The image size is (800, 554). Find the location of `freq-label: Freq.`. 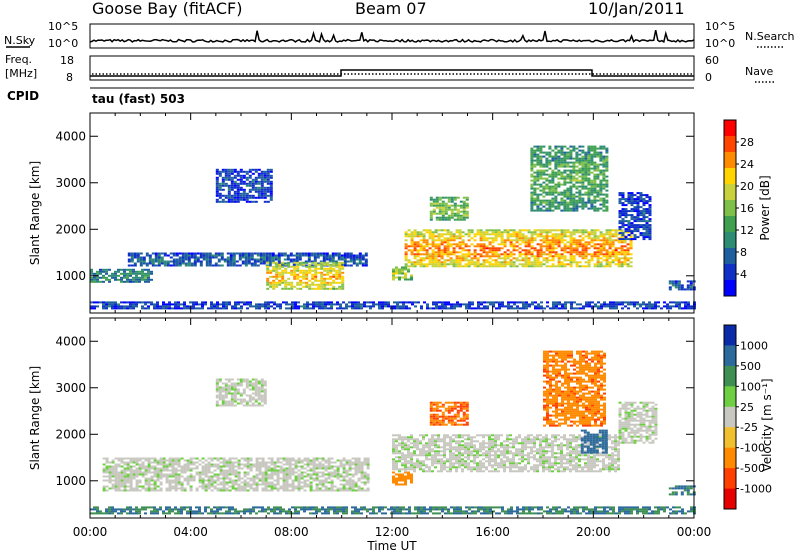

freq-label: Freq. is located at coordinates (18, 59).